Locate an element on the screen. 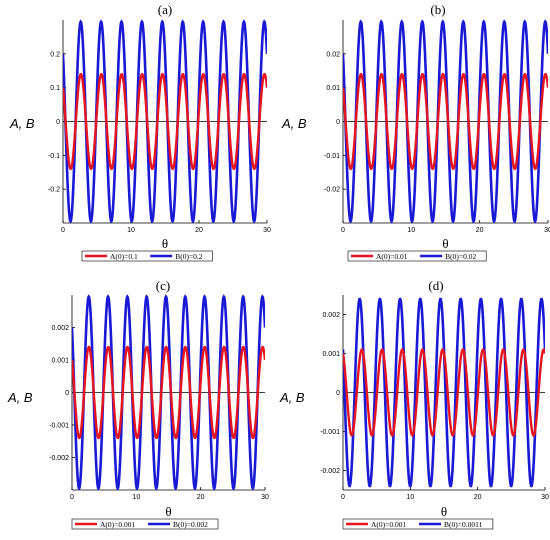 The height and width of the screenshot is (540, 550). legend-label-B: B(0)=0.02 is located at coordinates (460, 256).